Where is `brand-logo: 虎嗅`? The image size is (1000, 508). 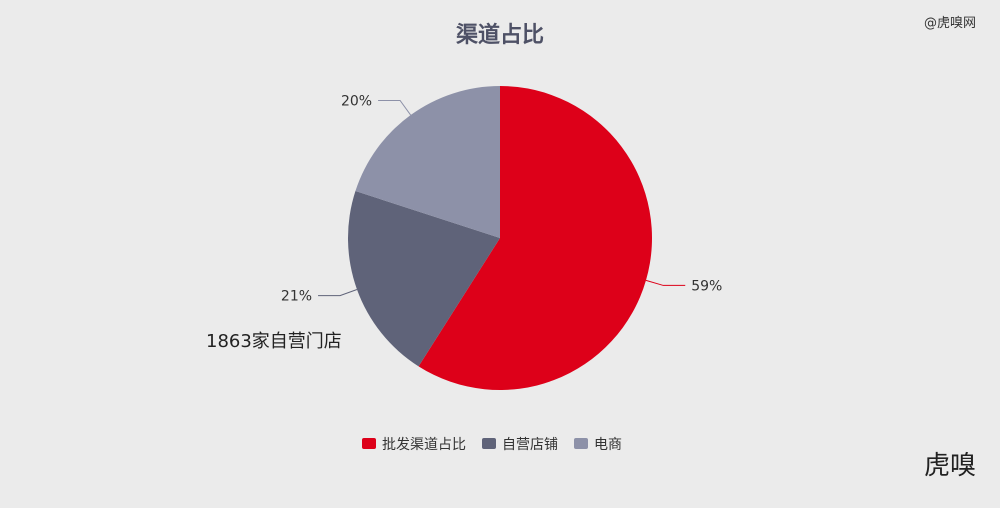 brand-logo: 虎嗅 is located at coordinates (950, 466).